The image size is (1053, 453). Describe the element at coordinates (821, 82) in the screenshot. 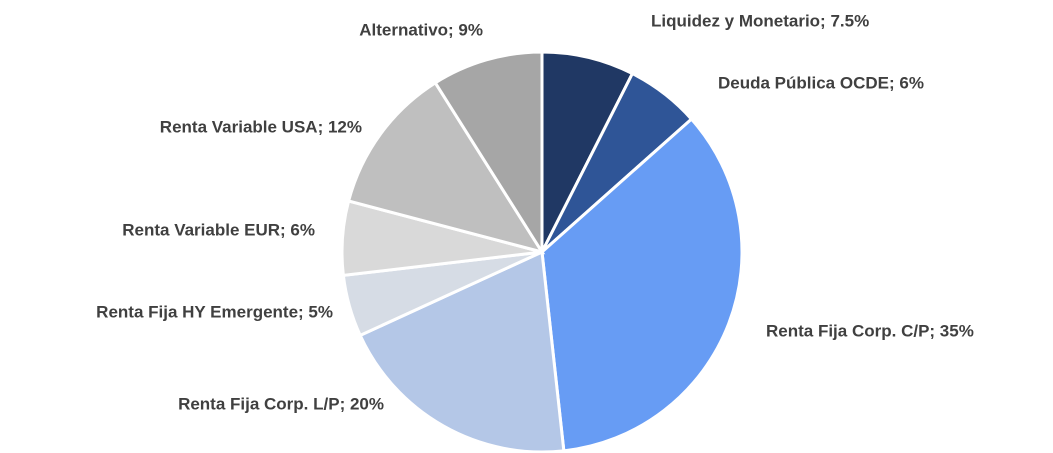

I see `slice-label: Deuda Pública OCDE; 6%` at that location.